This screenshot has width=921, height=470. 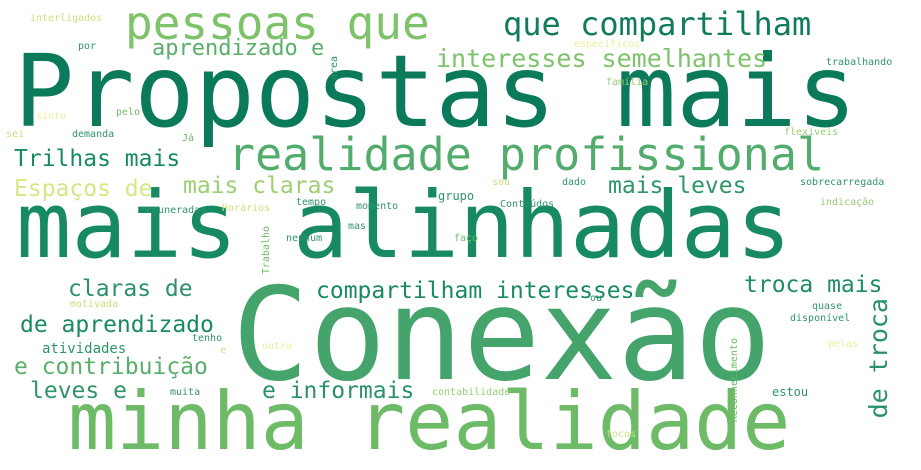 What do you see at coordinates (847, 202) in the screenshot?
I see `word-indicacao: indicação` at bounding box center [847, 202].